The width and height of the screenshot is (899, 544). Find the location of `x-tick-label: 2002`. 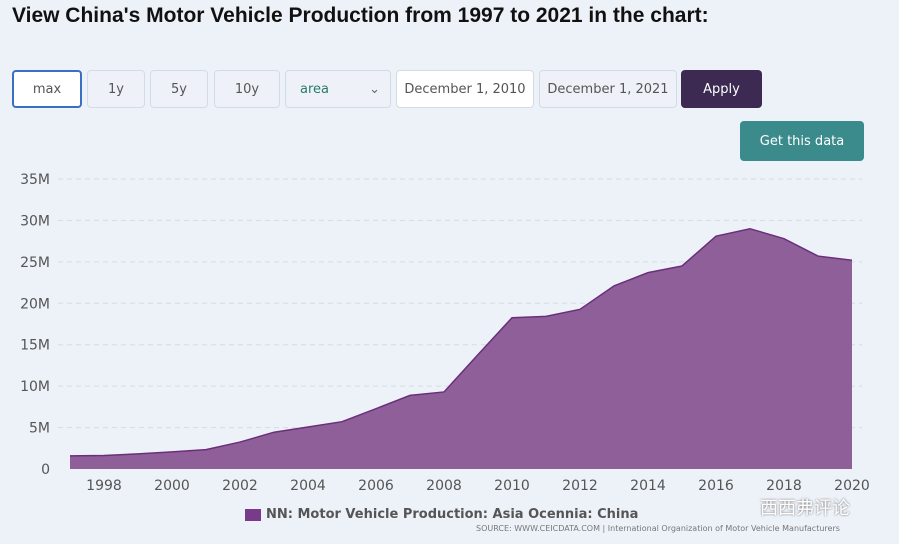

x-tick-label: 2002 is located at coordinates (240, 486).